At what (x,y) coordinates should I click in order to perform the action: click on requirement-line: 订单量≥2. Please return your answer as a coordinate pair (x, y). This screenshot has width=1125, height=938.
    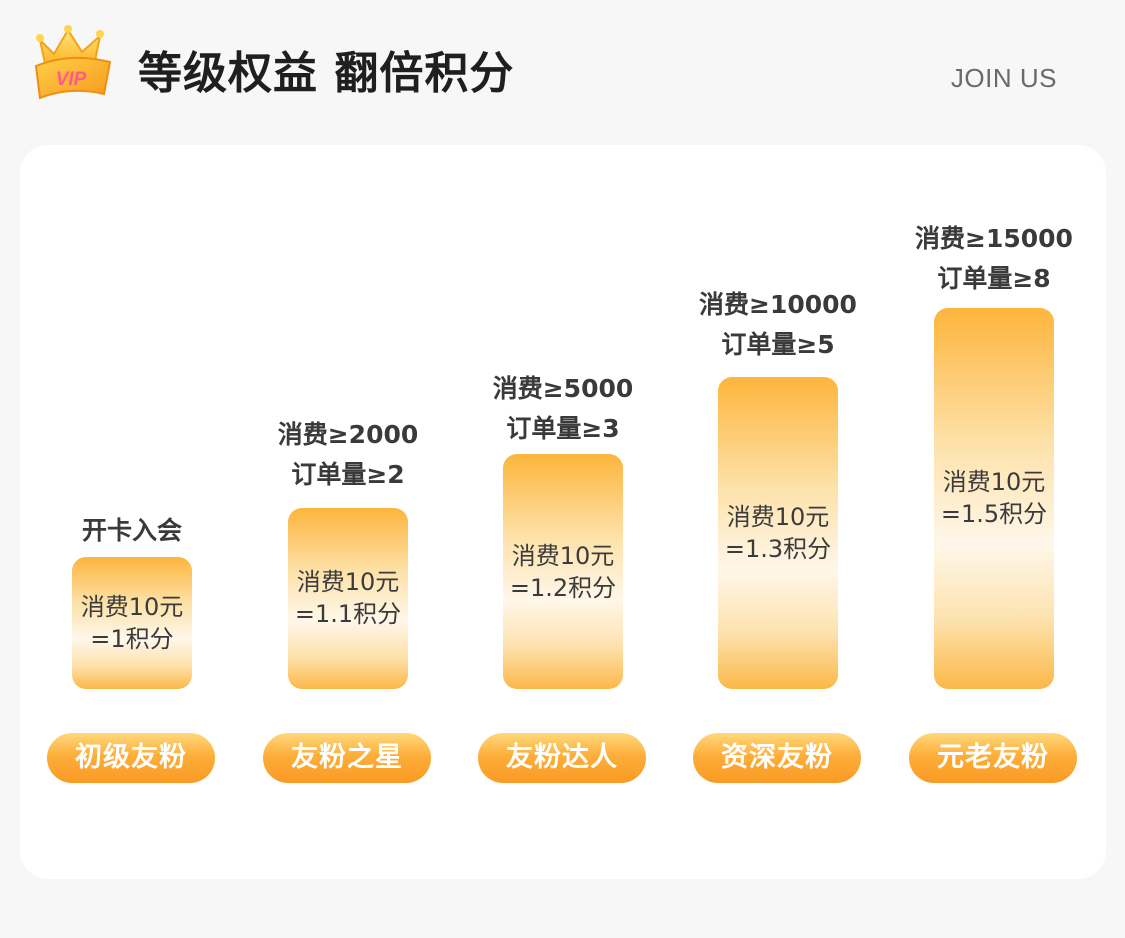
    Looking at the image, I should click on (348, 474).